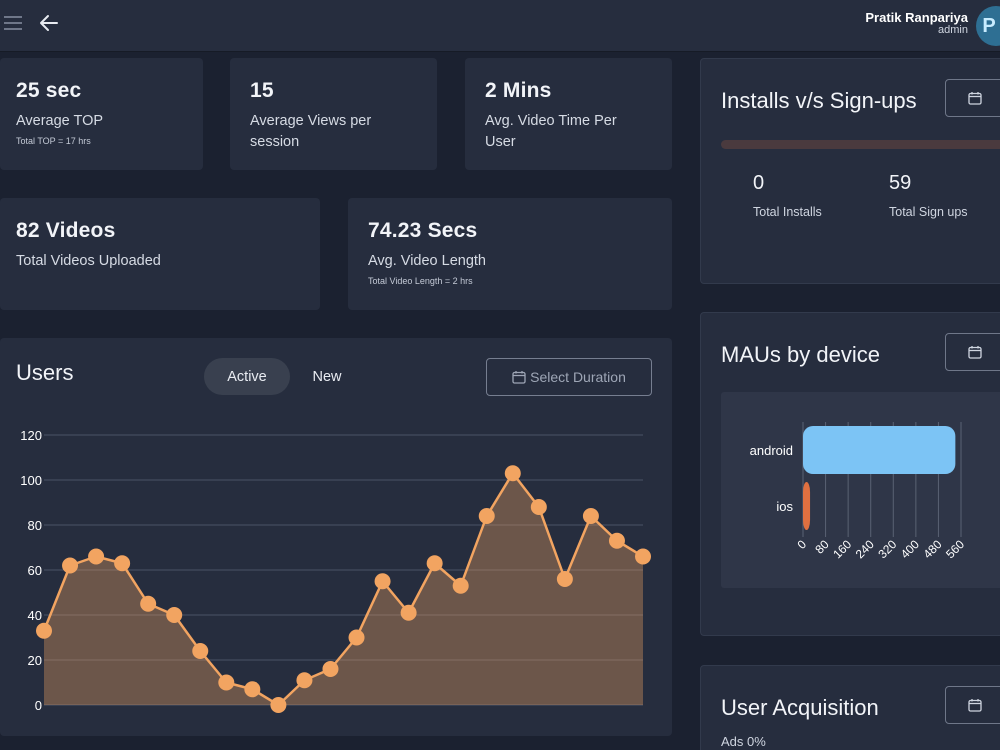  Describe the element at coordinates (275, 142) in the screenshot. I see `stat-label-line2: session` at that location.